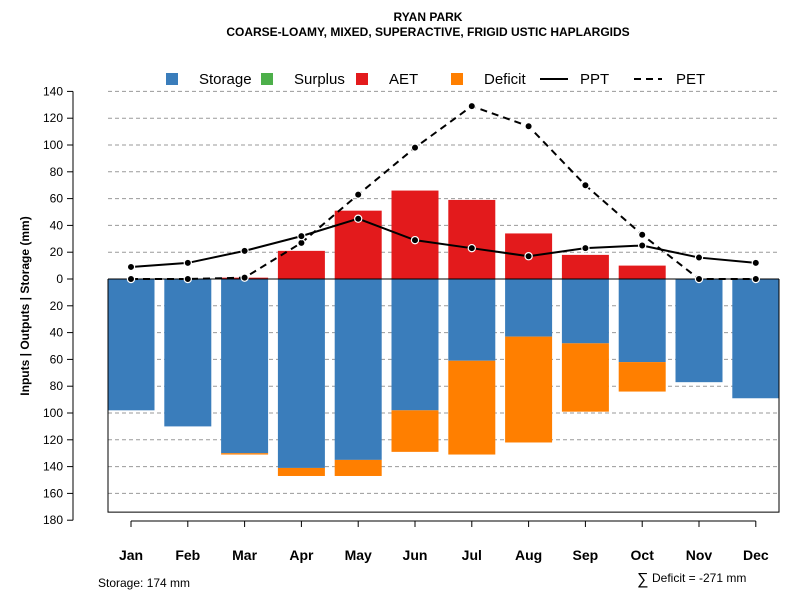 The image size is (800, 600). I want to click on legend-deficit-label: Deficit, so click(505, 79).